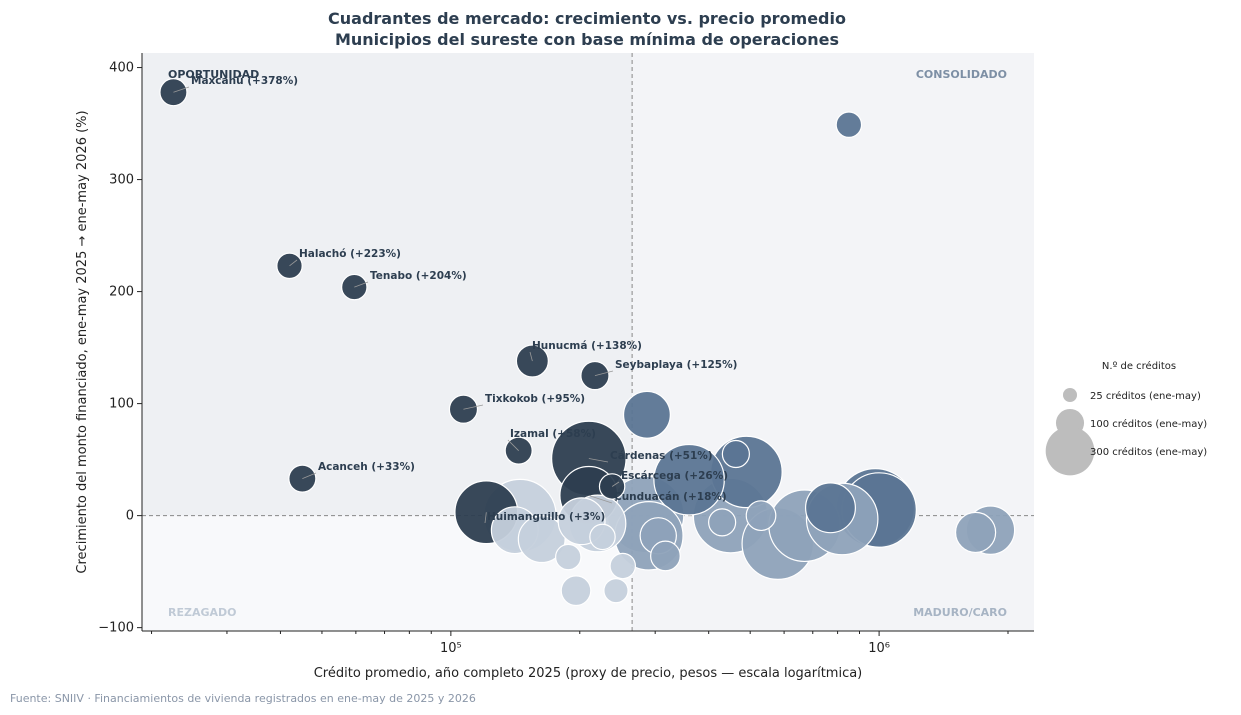 The image size is (1241, 715). I want to click on data-point-oportunidad, so click(595, 375).